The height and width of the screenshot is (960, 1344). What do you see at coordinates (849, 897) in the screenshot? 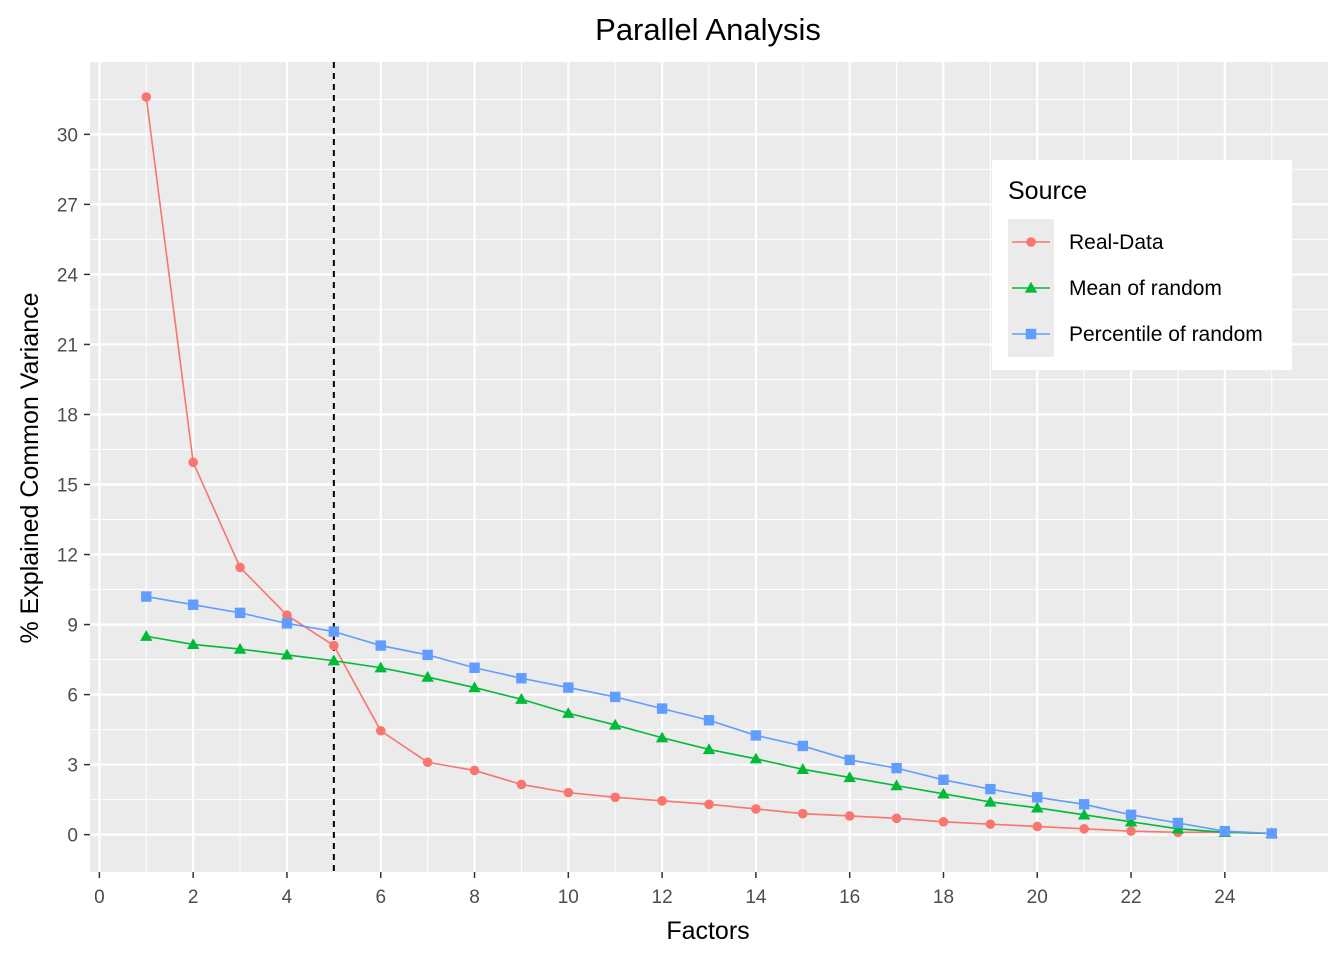
I see `x-tick-label: 16` at bounding box center [849, 897].